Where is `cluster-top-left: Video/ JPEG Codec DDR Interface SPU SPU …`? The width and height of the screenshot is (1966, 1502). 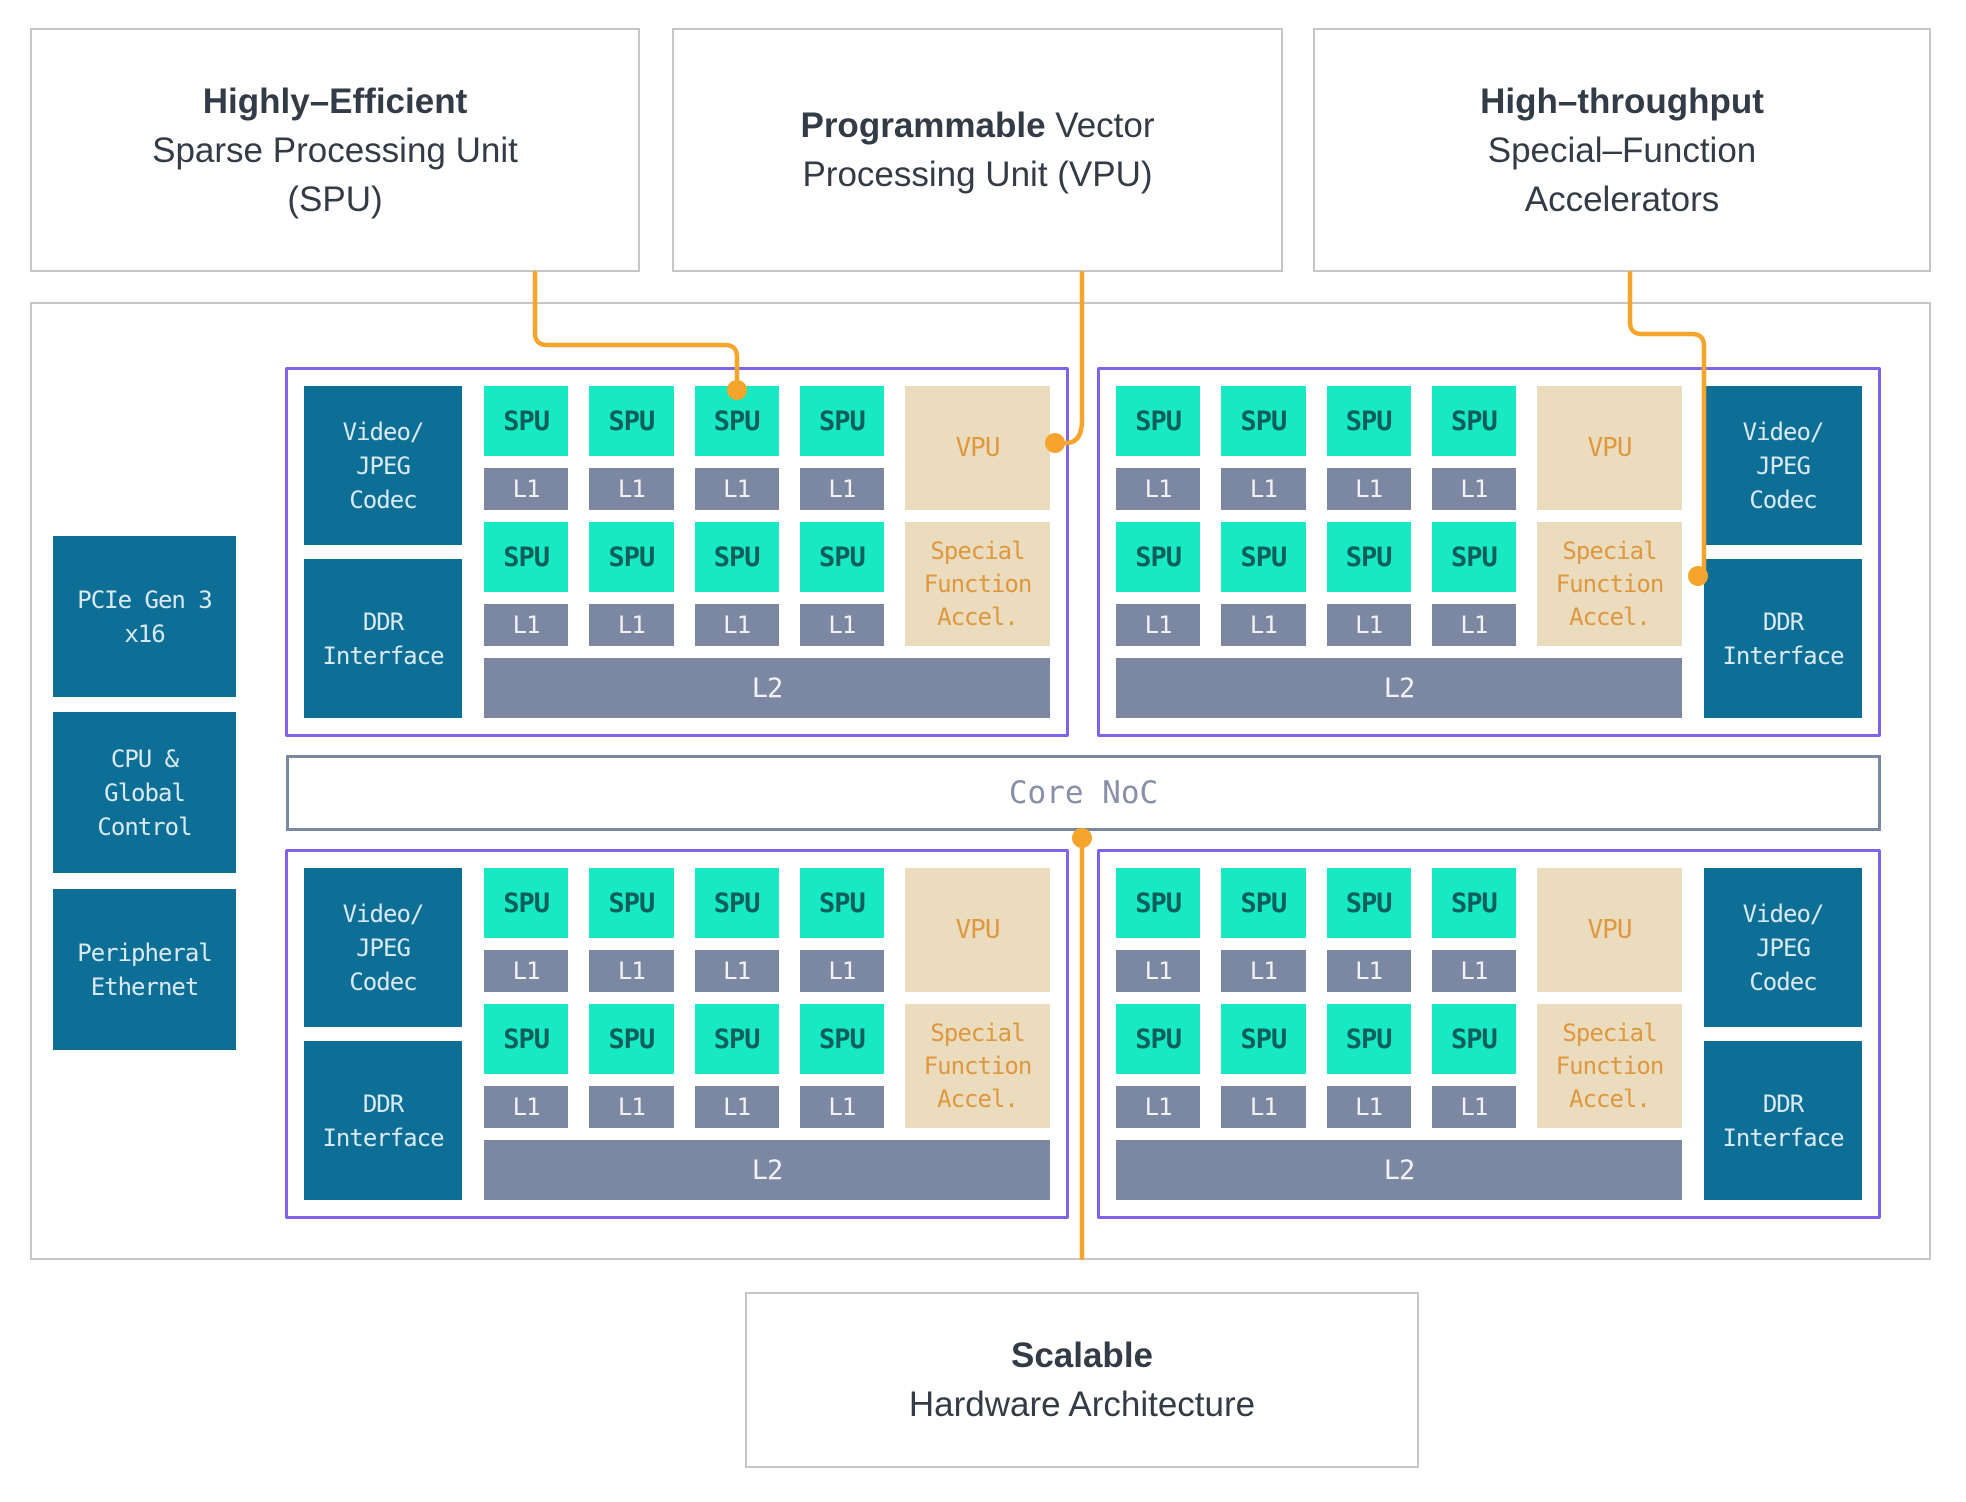
cluster-top-left: Video/ JPEG Codec DDR Interface SPU SPU … is located at coordinates (677, 552).